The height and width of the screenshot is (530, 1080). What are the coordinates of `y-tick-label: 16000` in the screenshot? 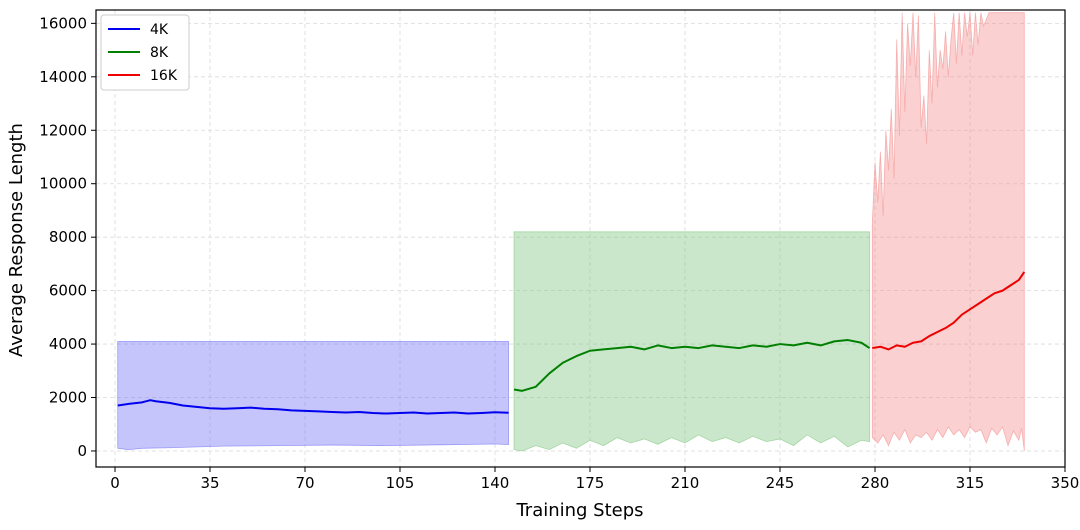 It's located at (63, 23).